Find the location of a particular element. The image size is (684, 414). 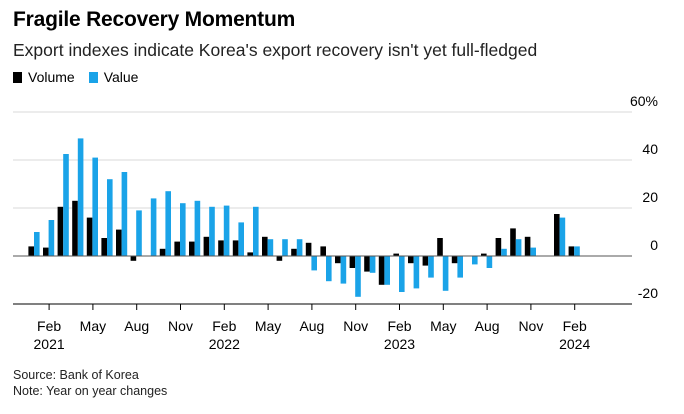

x-year-label: 2023 is located at coordinates (399, 344).